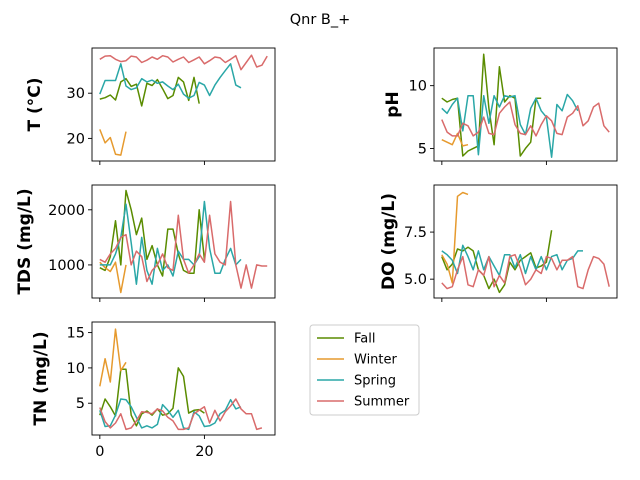 The width and height of the screenshot is (640, 480). What do you see at coordinates (76, 334) in the screenshot?
I see `y-tick-label: 15` at bounding box center [76, 334].